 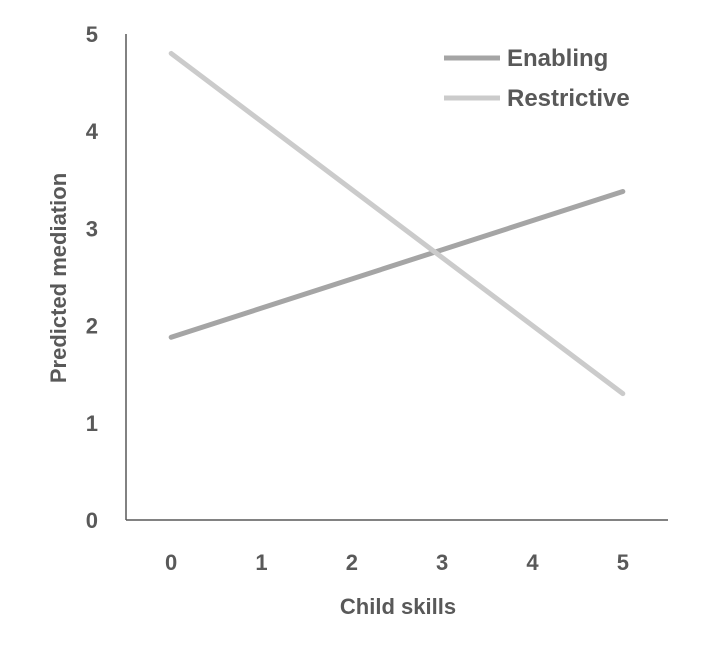 I want to click on y-tick-label: 1, so click(x=92, y=423).